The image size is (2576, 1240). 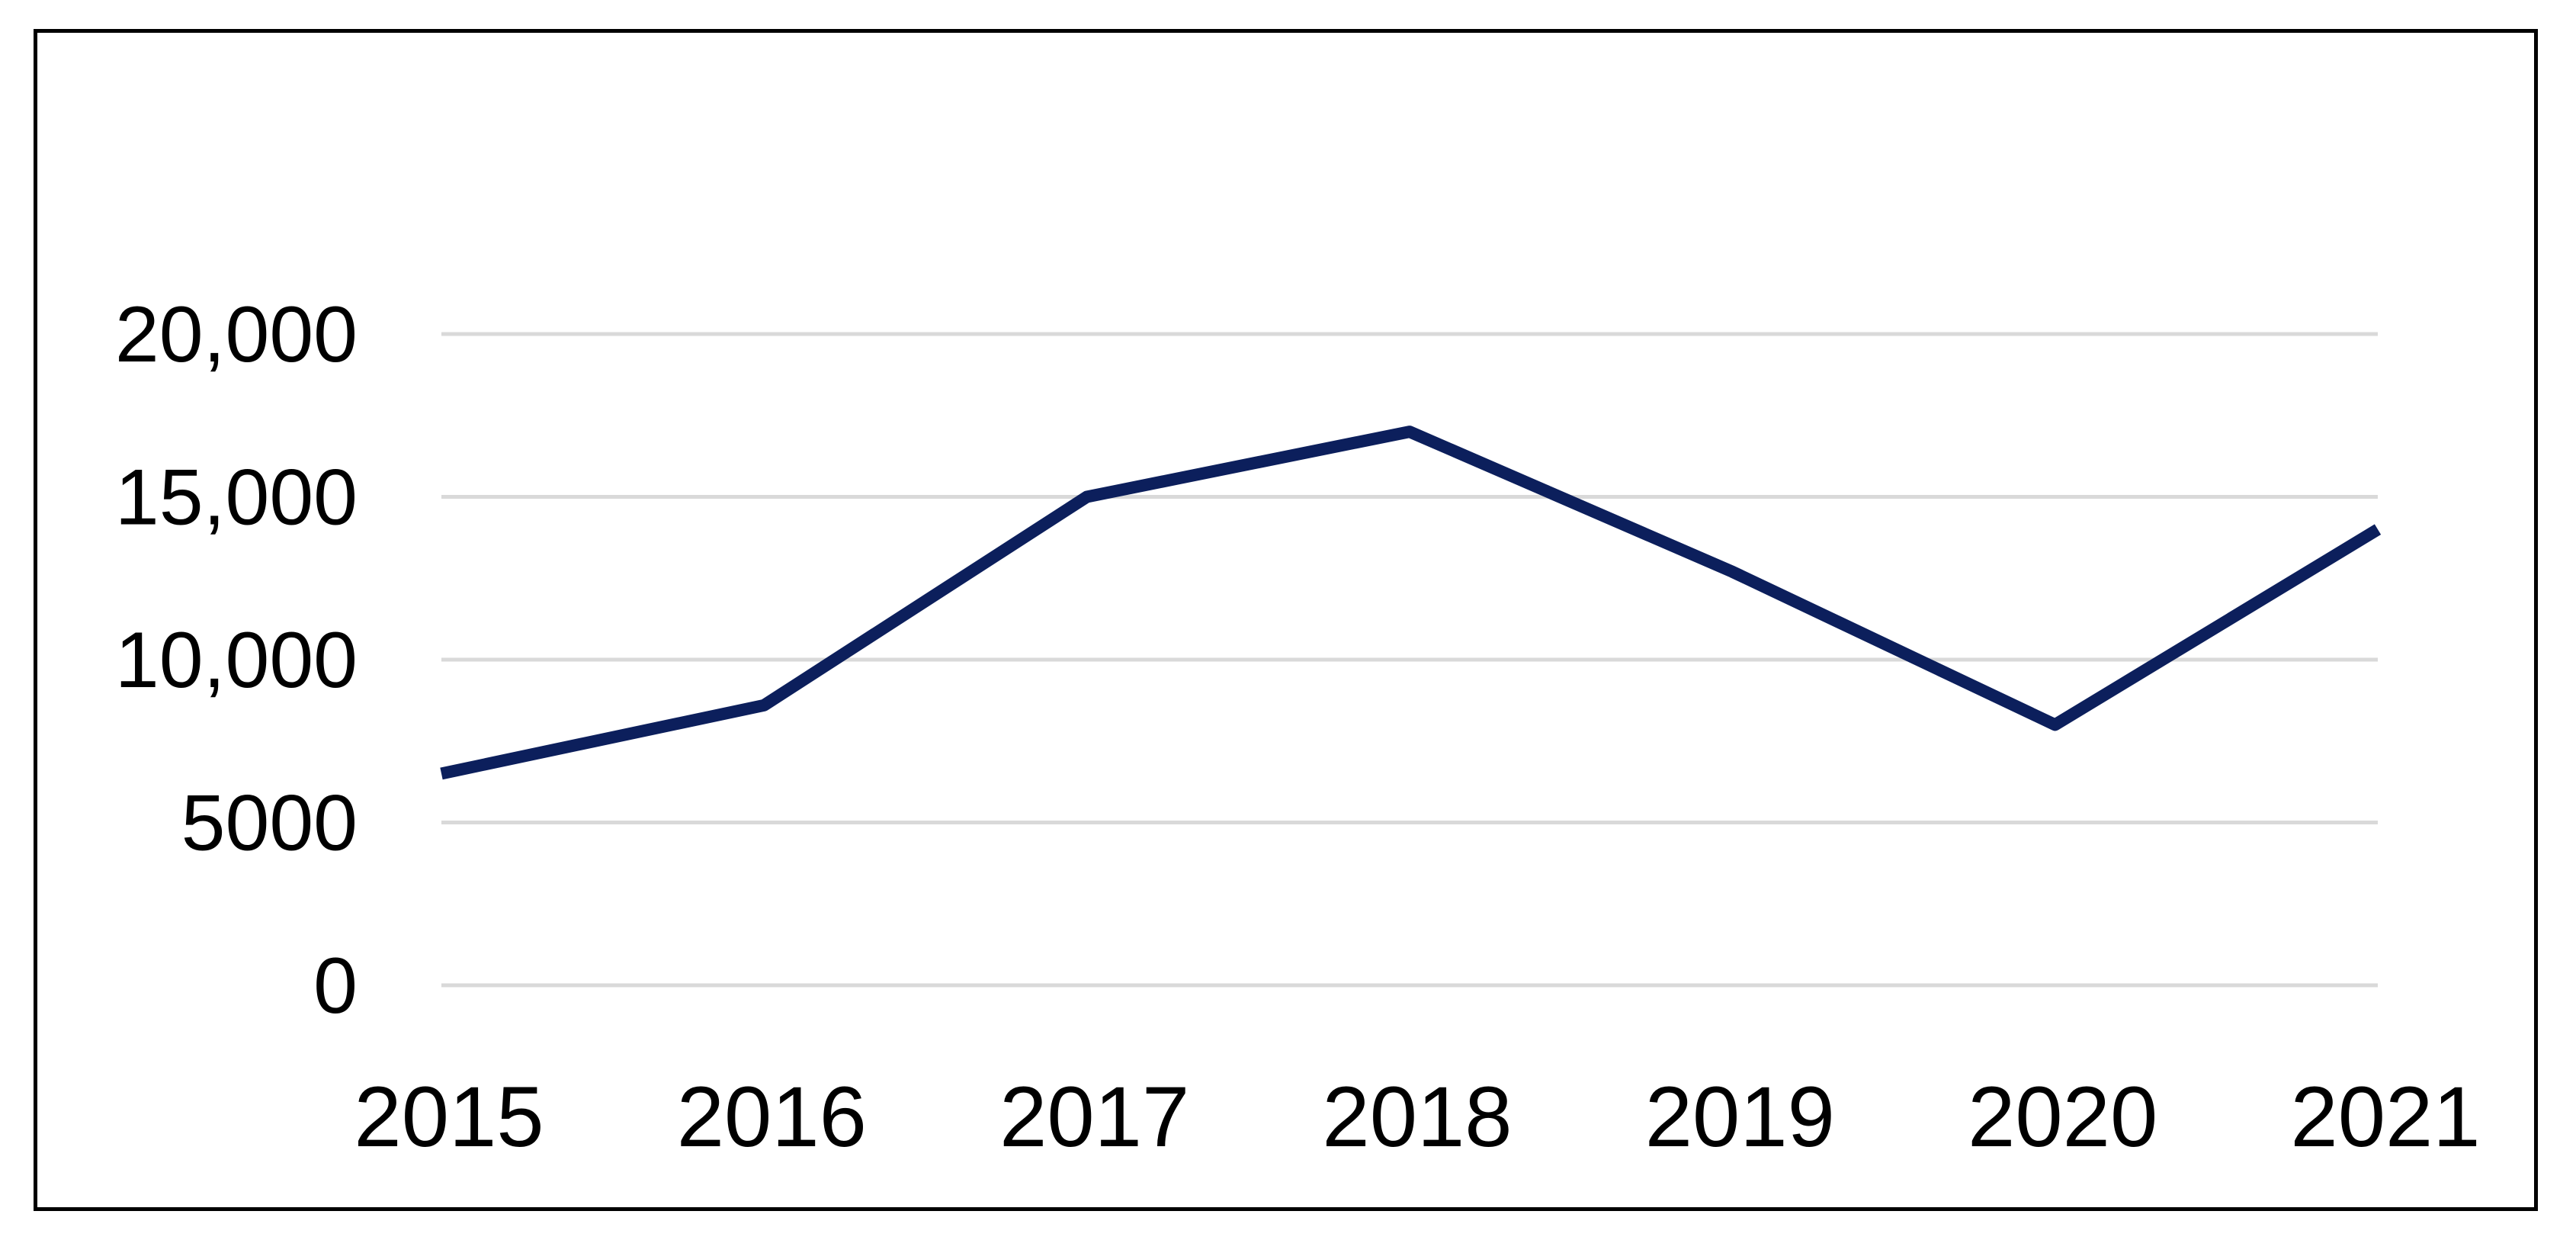 I want to click on y-tick-label: 10,000, so click(x=236, y=660).